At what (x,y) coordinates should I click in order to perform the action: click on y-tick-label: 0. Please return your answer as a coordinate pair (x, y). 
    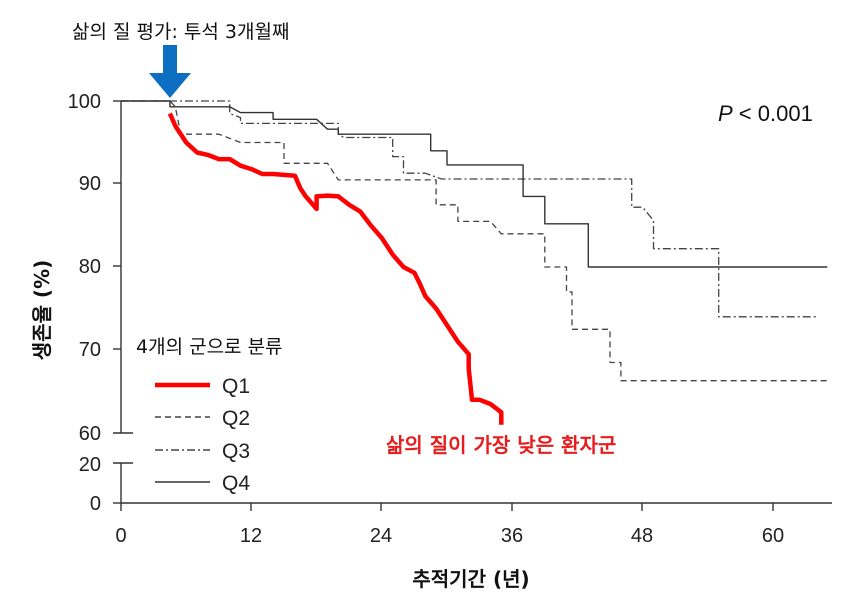
    Looking at the image, I should click on (95, 504).